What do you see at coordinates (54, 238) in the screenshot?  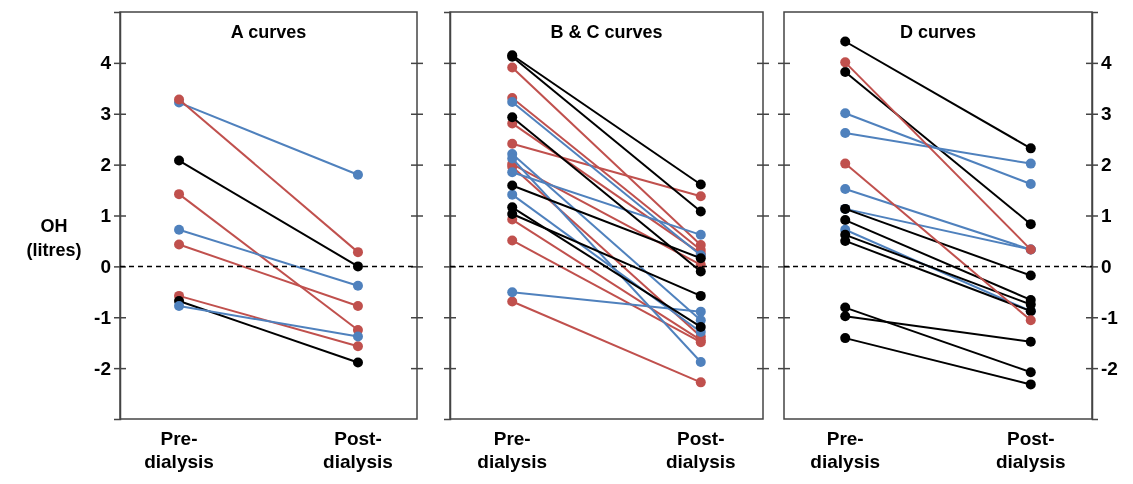 I see `y-axis-title: OH (litres)` at bounding box center [54, 238].